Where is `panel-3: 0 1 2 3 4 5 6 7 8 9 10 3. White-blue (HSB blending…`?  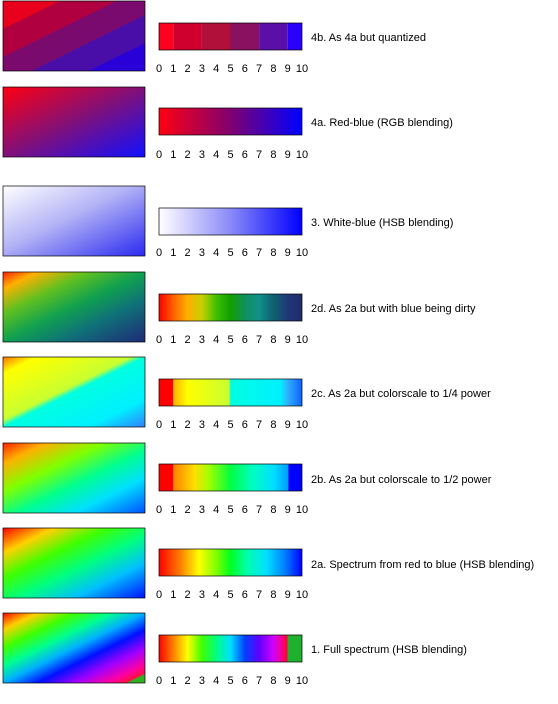 panel-3: 0 1 2 3 4 5 6 7 8 9 10 3. White-blue (HSB blending… is located at coordinates (227, 222).